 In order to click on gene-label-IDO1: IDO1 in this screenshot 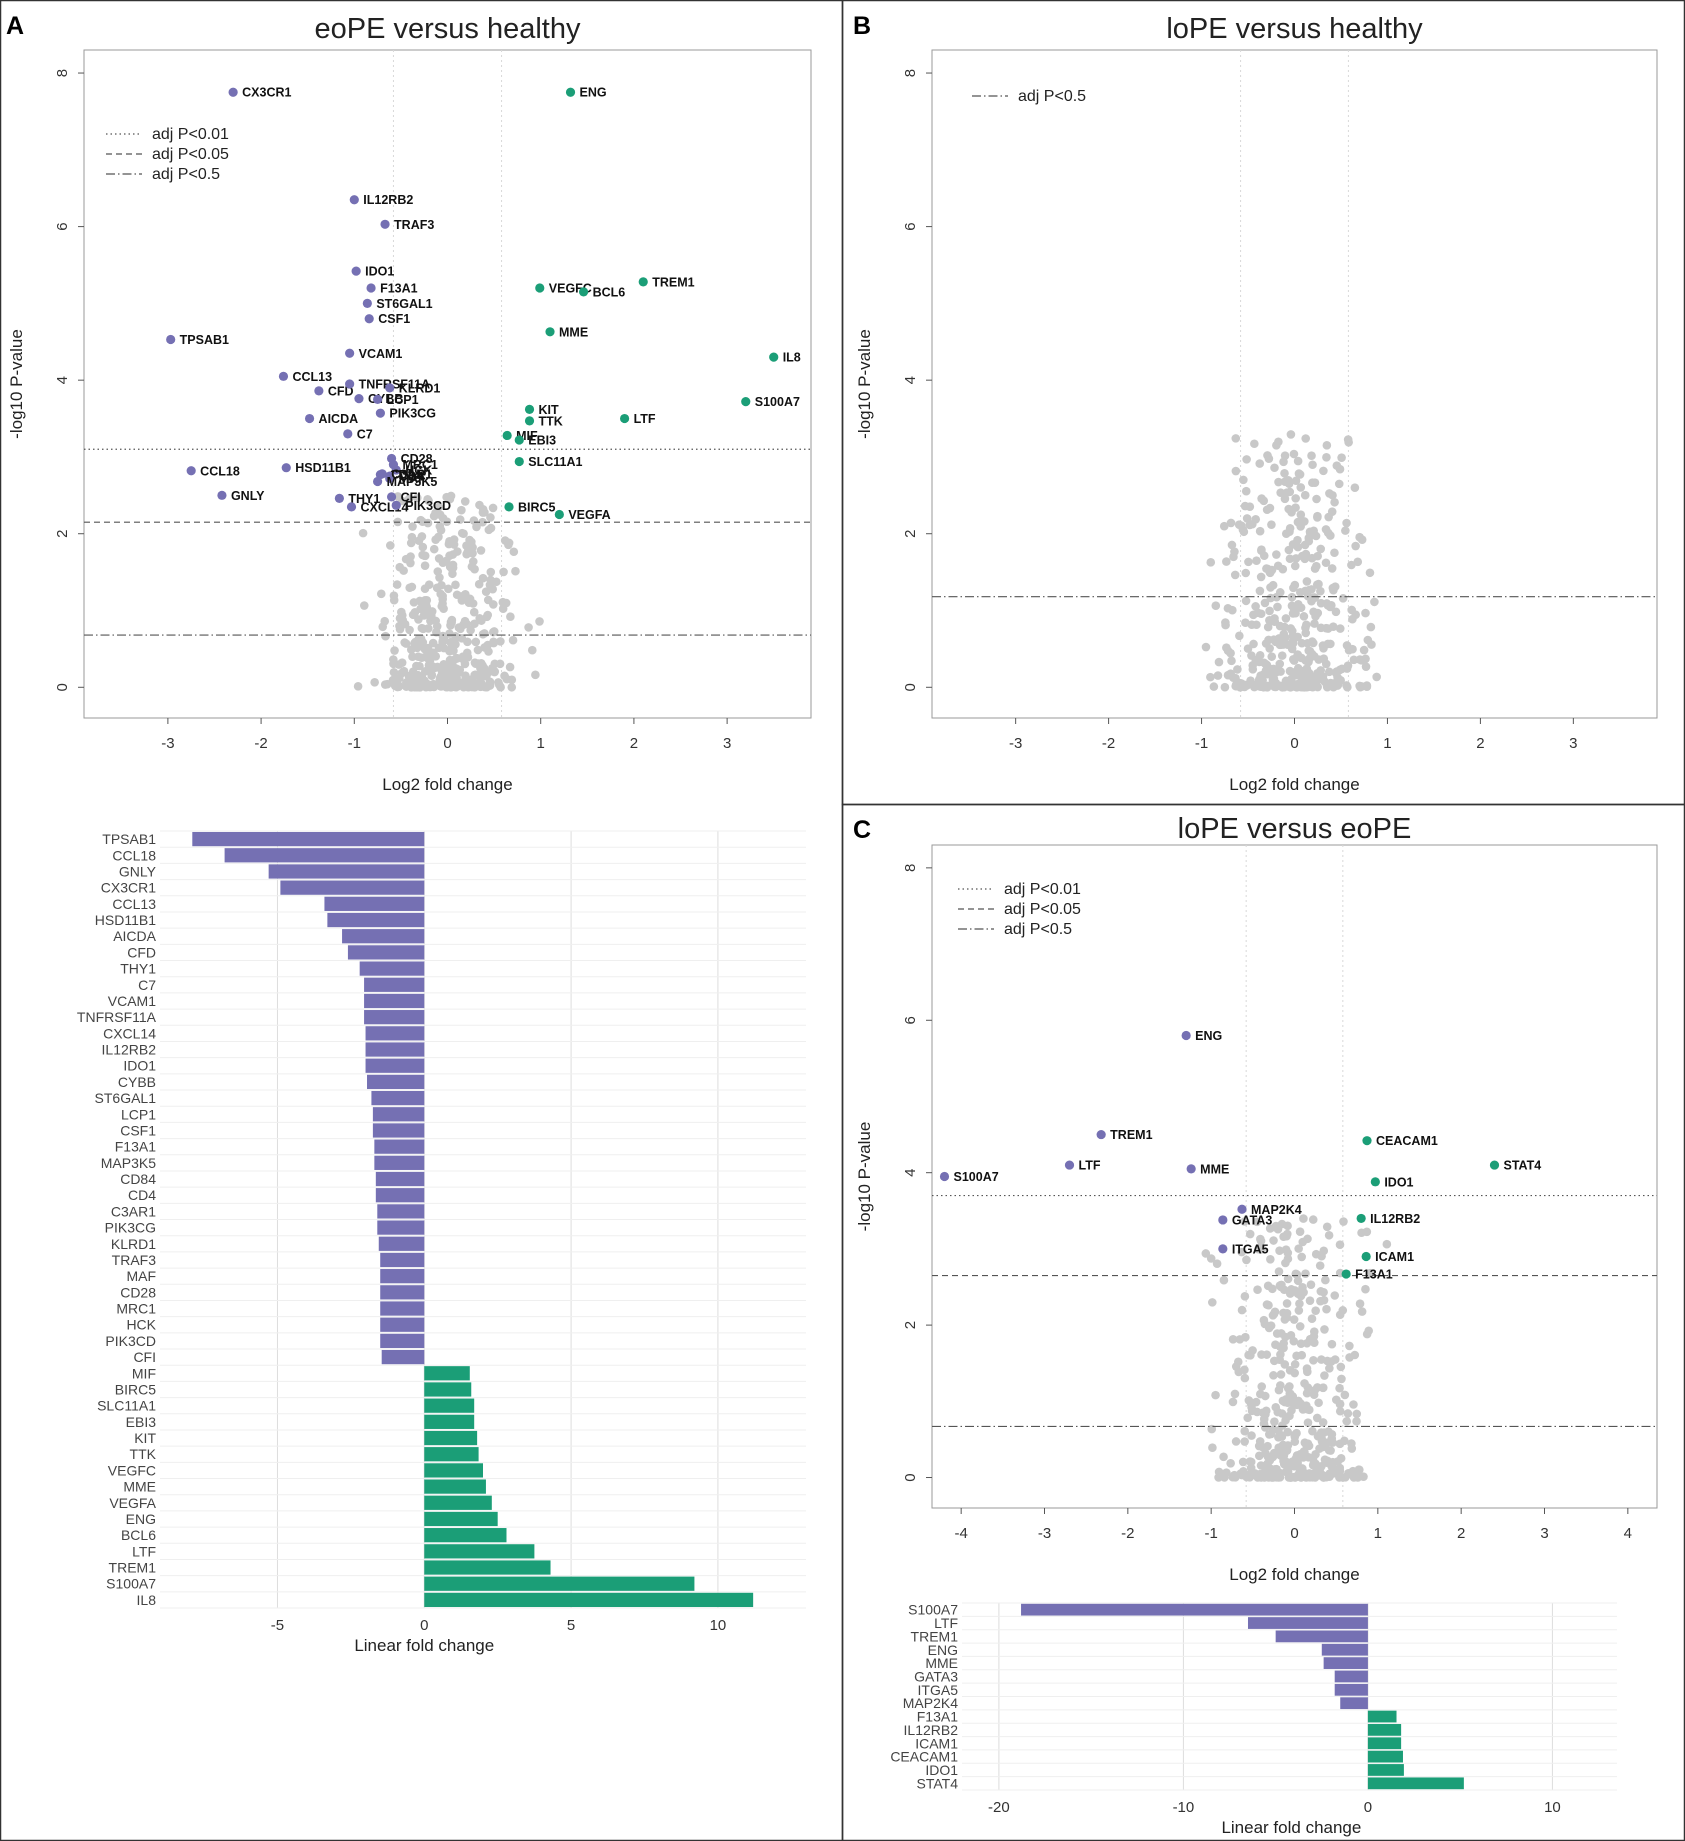, I will do `click(1398, 1182)`.